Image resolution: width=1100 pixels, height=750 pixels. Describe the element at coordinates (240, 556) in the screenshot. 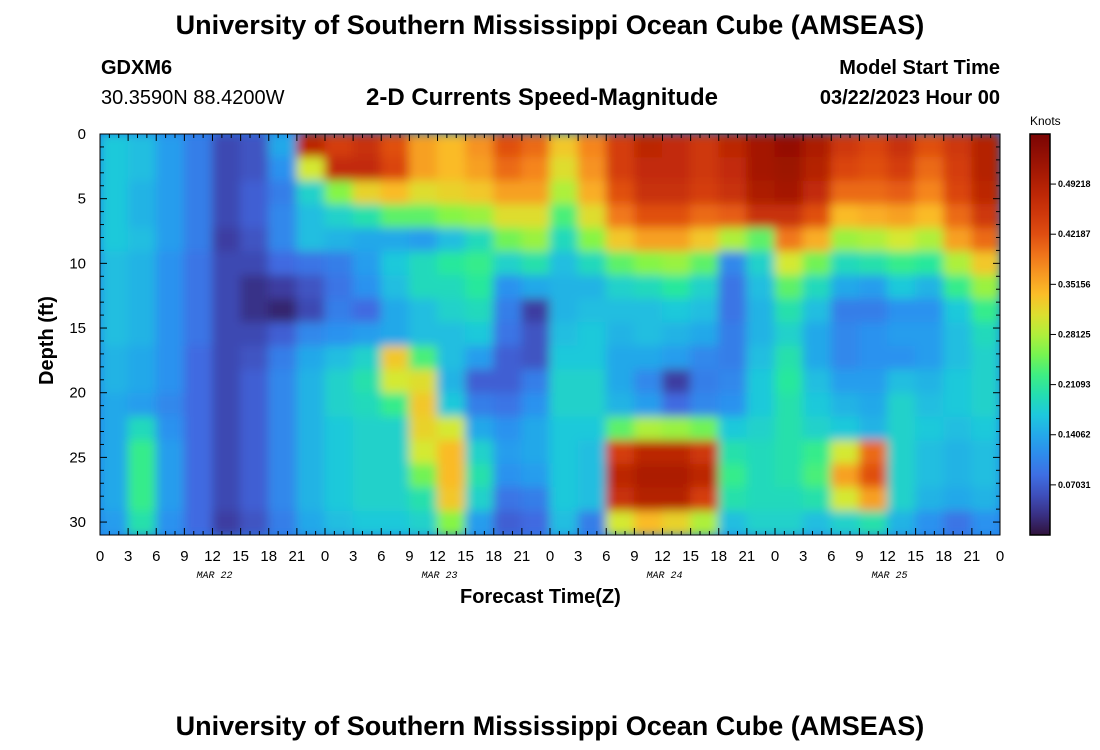

I see `x-tick-label: 15` at that location.